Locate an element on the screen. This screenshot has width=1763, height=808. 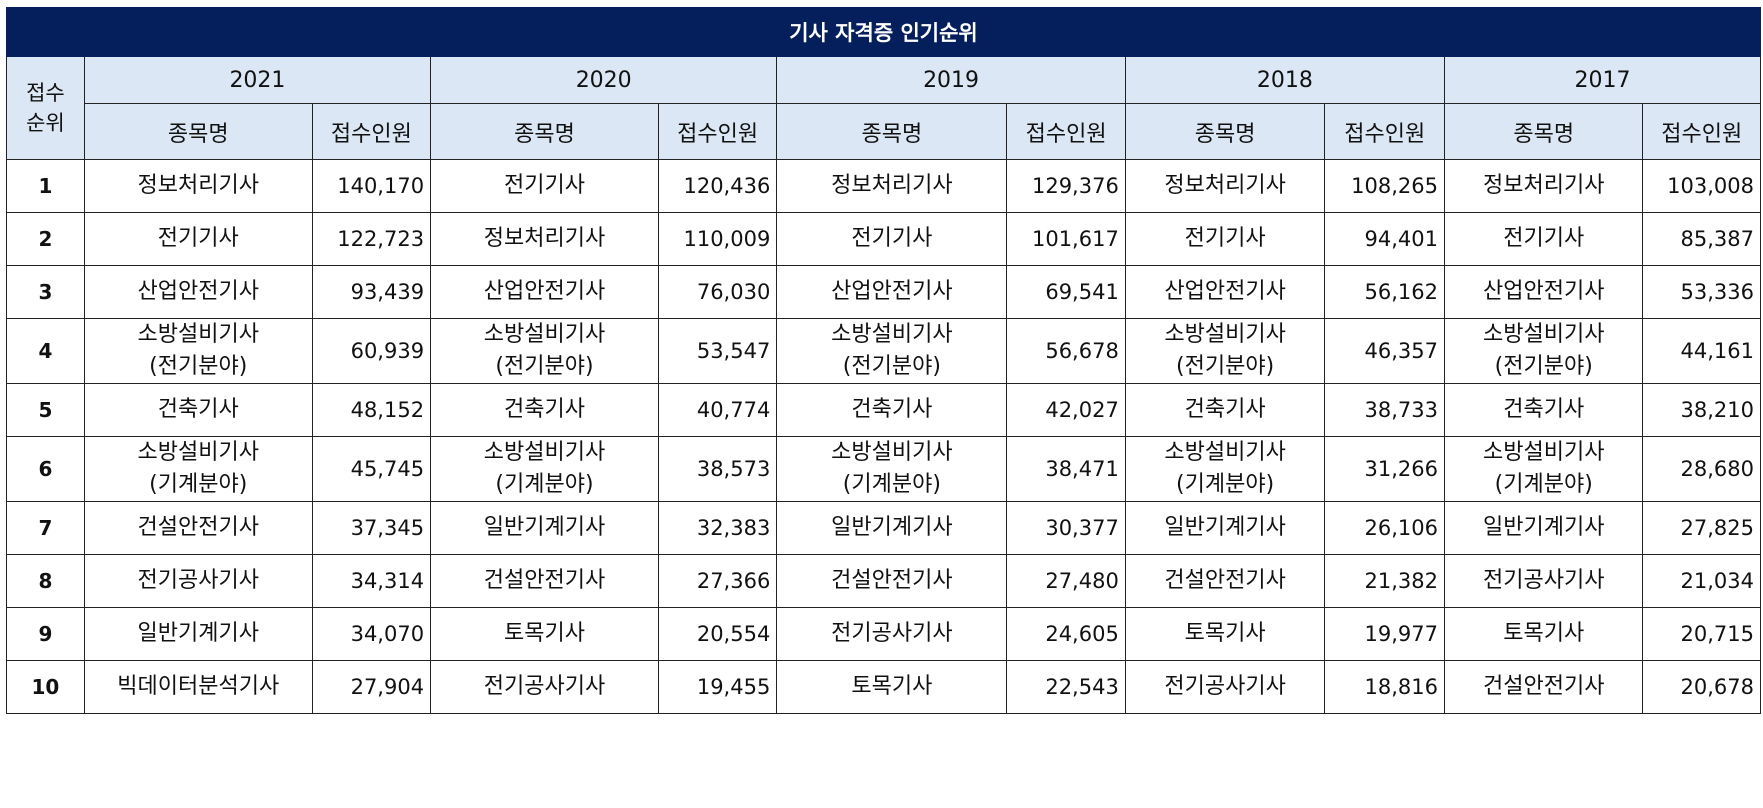
applicant-count-cell: 21,382 is located at coordinates (1384, 581).